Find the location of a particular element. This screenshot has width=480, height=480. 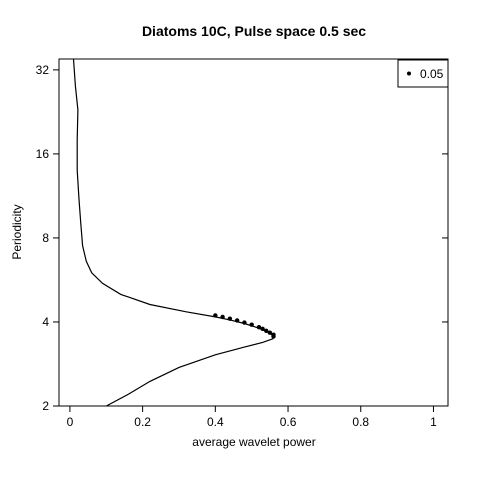

y-tick-label: 16 is located at coordinates (43, 154).